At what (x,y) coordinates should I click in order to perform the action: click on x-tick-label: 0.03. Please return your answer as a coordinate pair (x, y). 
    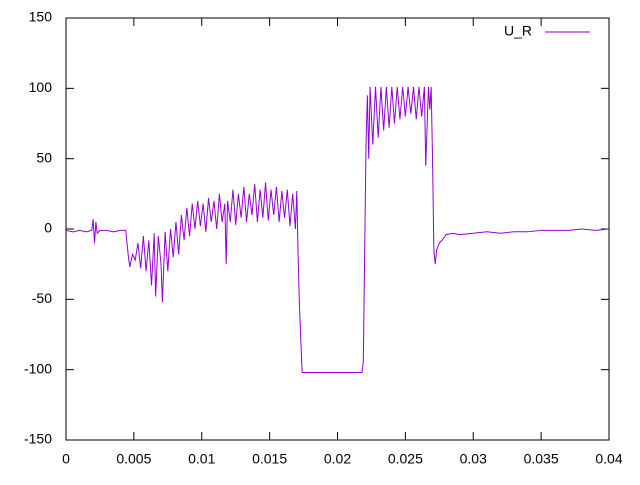
    Looking at the image, I should click on (473, 459).